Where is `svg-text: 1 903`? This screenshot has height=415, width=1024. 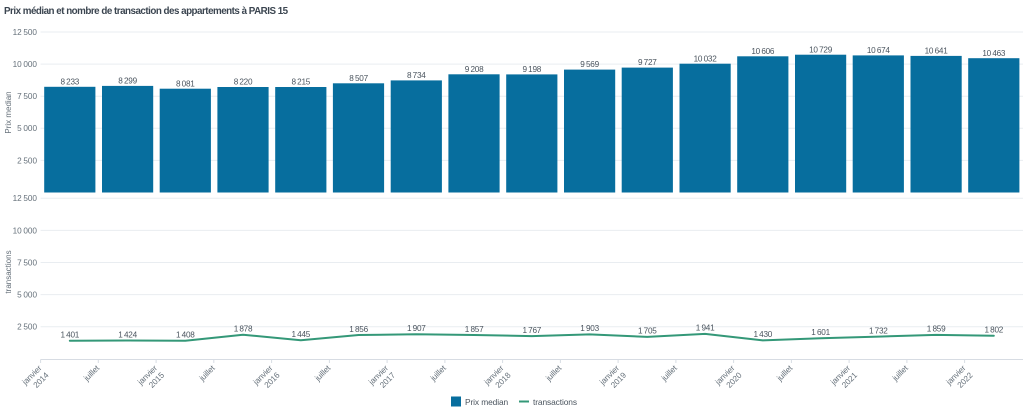
svg-text: 1 903 is located at coordinates (589, 328).